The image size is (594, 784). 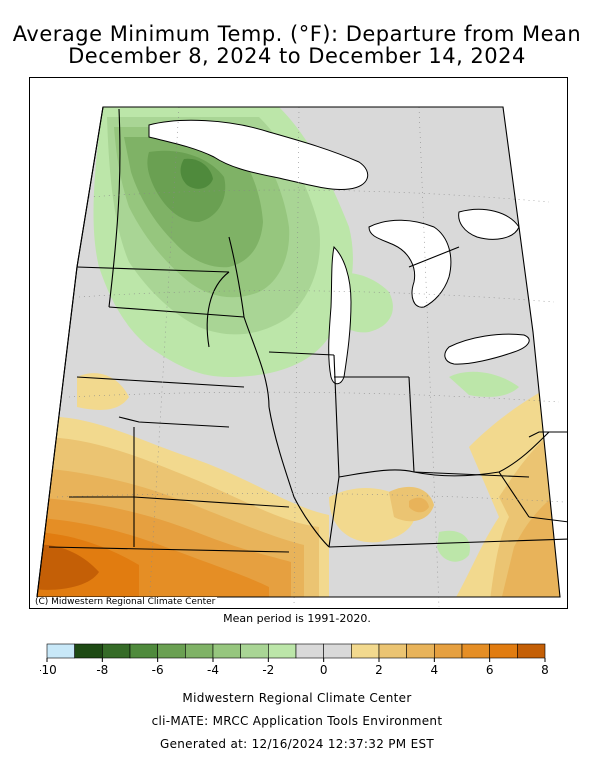 What do you see at coordinates (297, 56) in the screenshot?
I see `map-date-range: December 8, 2024 to December 14, 2024` at bounding box center [297, 56].